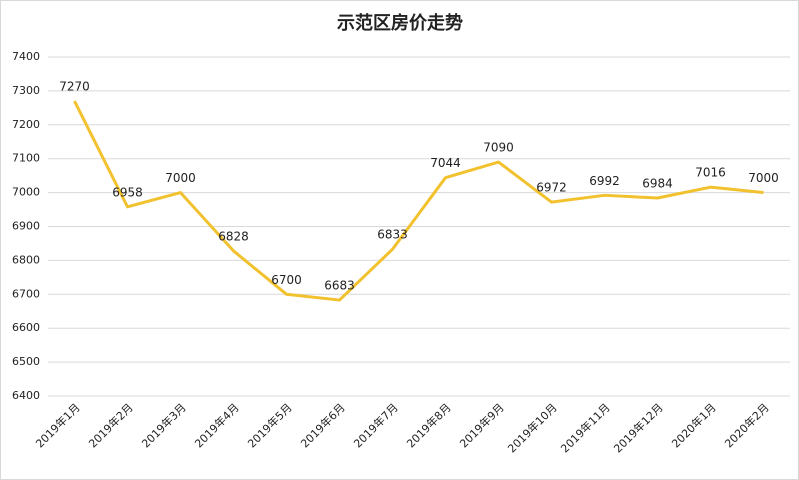 Image resolution: width=799 pixels, height=480 pixels. What do you see at coordinates (26, 259) in the screenshot?
I see `y-tick-label: 6800` at bounding box center [26, 259].